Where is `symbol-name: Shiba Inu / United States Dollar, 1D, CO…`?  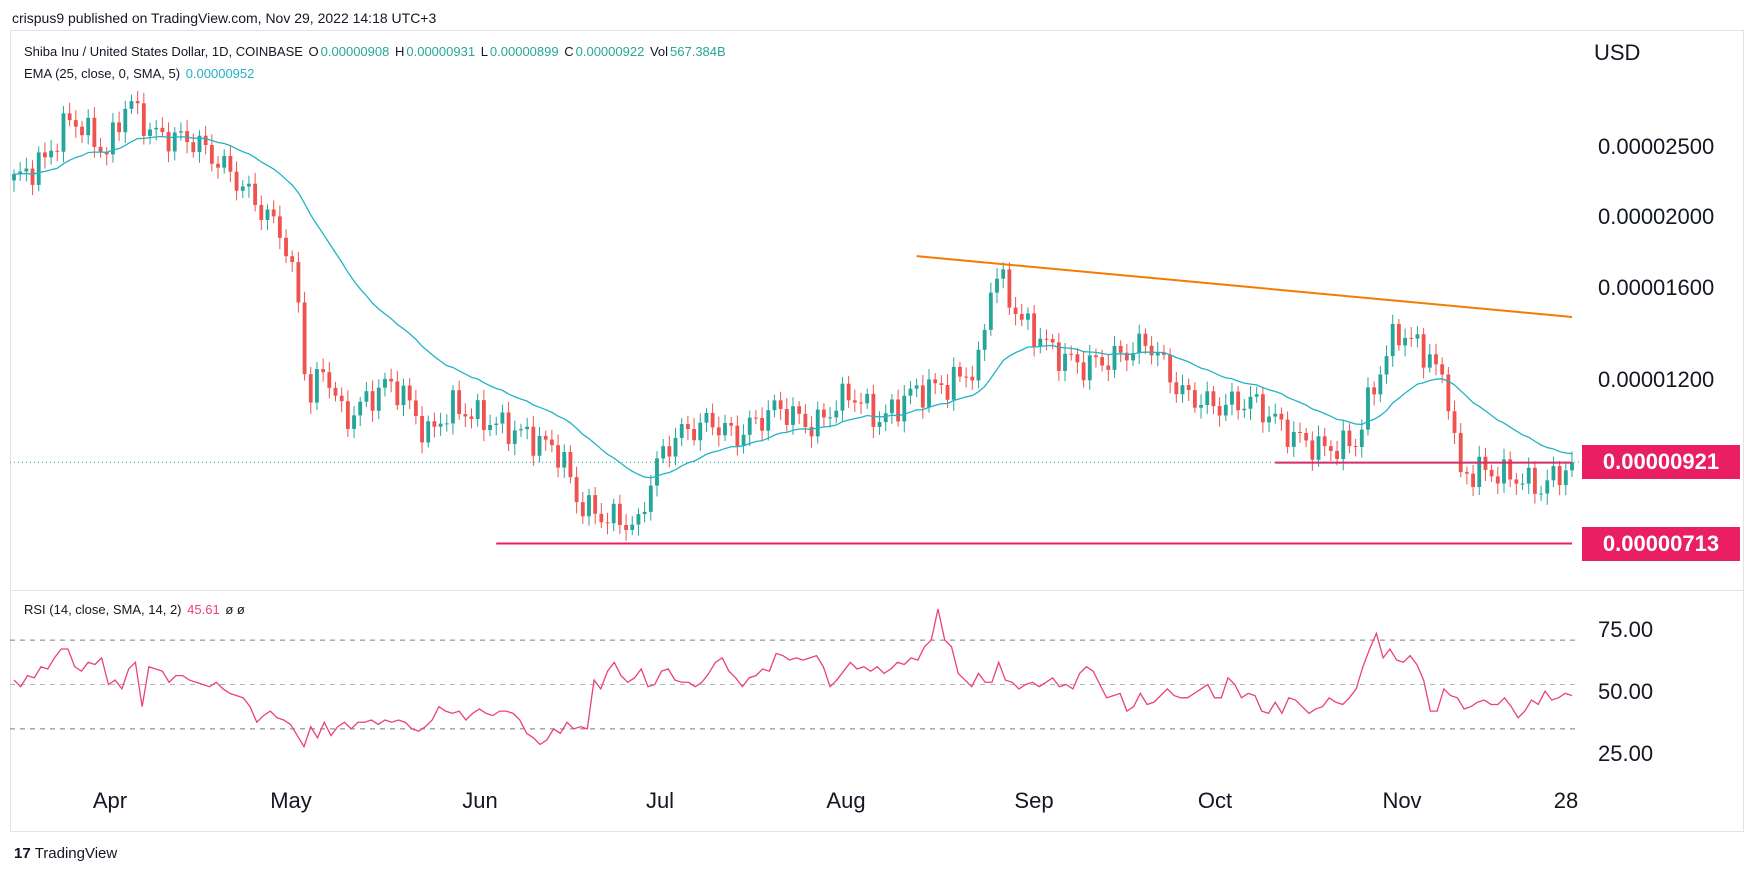
symbol-name: Shiba Inu / United States Dollar, 1D, CO… is located at coordinates (163, 51).